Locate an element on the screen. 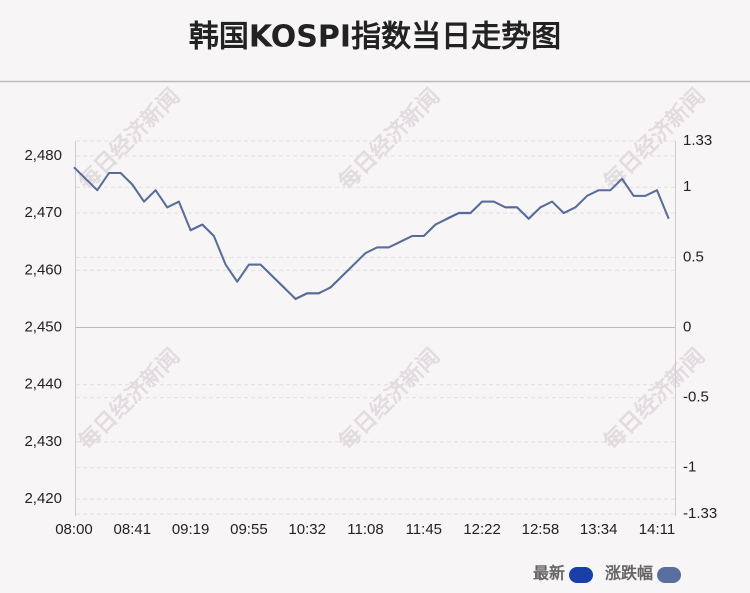 This screenshot has width=750, height=593. x-tick-label: 08:41 is located at coordinates (133, 529).